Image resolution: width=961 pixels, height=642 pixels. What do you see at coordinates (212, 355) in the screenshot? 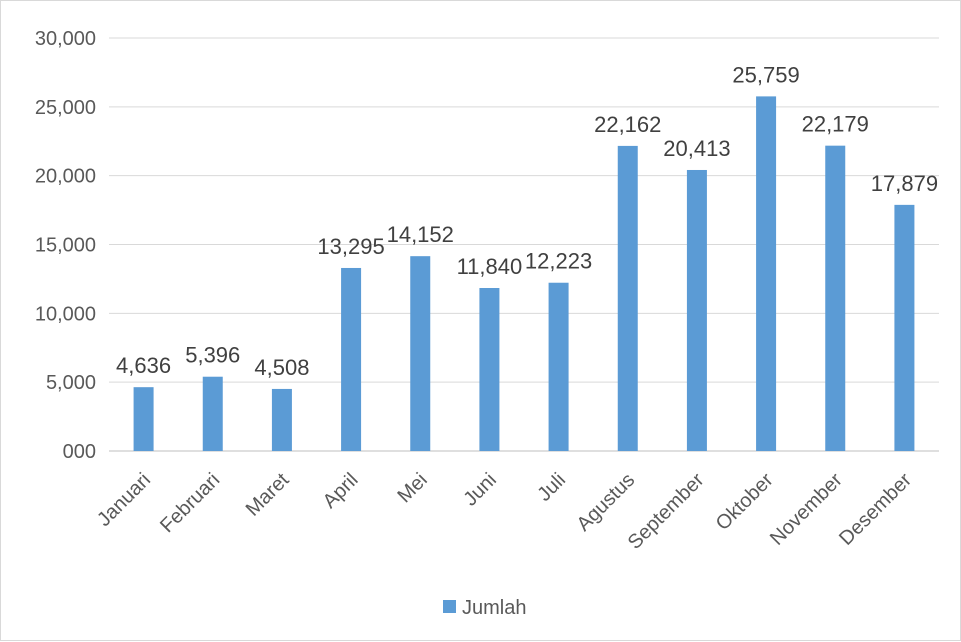
I see `data-label: 5,396` at bounding box center [212, 355].